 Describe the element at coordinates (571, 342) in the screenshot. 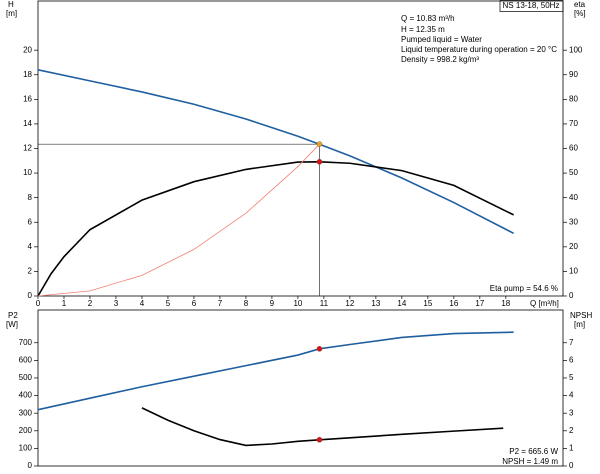

I see `y2-tick-label: 7` at that location.